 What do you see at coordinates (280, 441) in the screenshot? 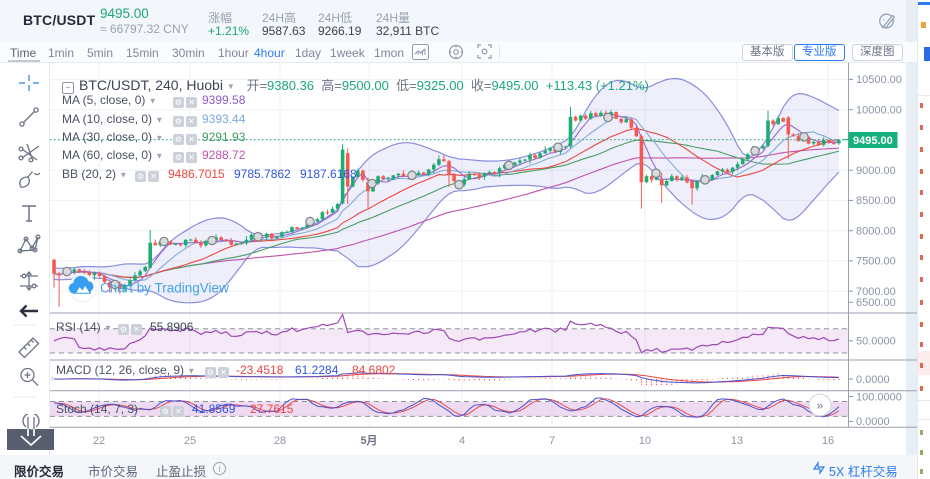
I see `svg-text: 28` at bounding box center [280, 441].